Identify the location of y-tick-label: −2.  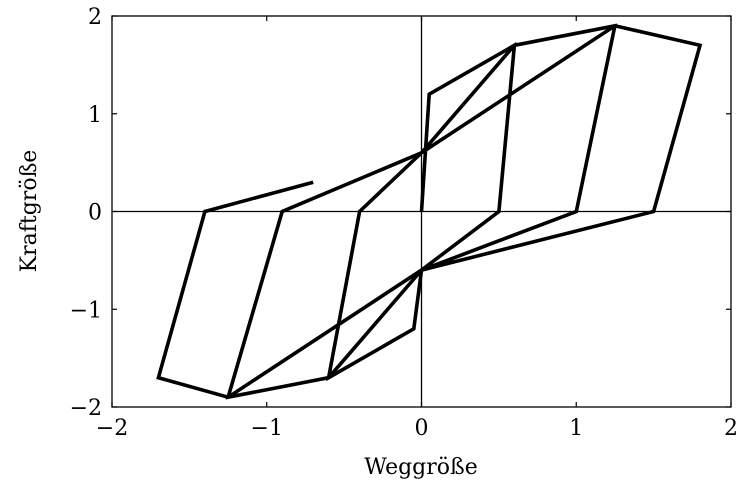
(86, 408).